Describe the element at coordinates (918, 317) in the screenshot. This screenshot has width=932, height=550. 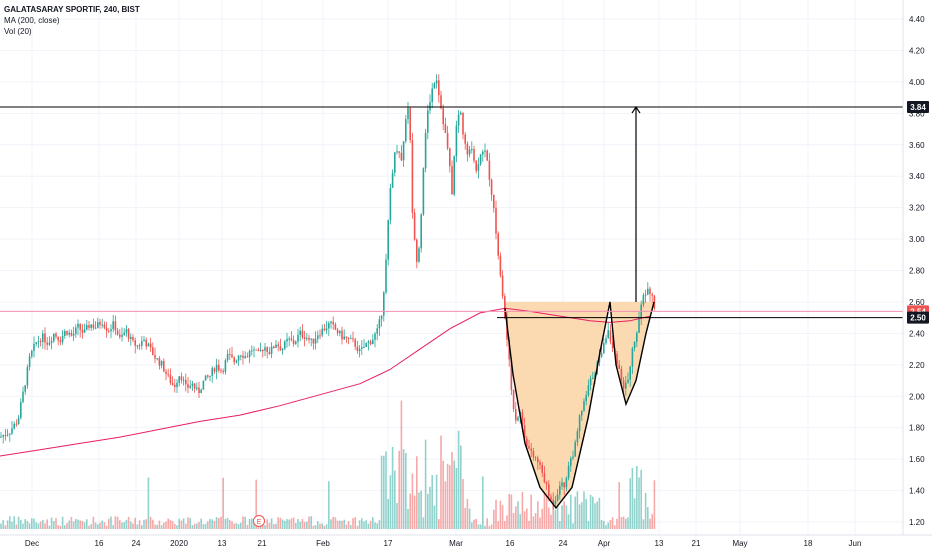
I see `price-tag-bg` at that location.